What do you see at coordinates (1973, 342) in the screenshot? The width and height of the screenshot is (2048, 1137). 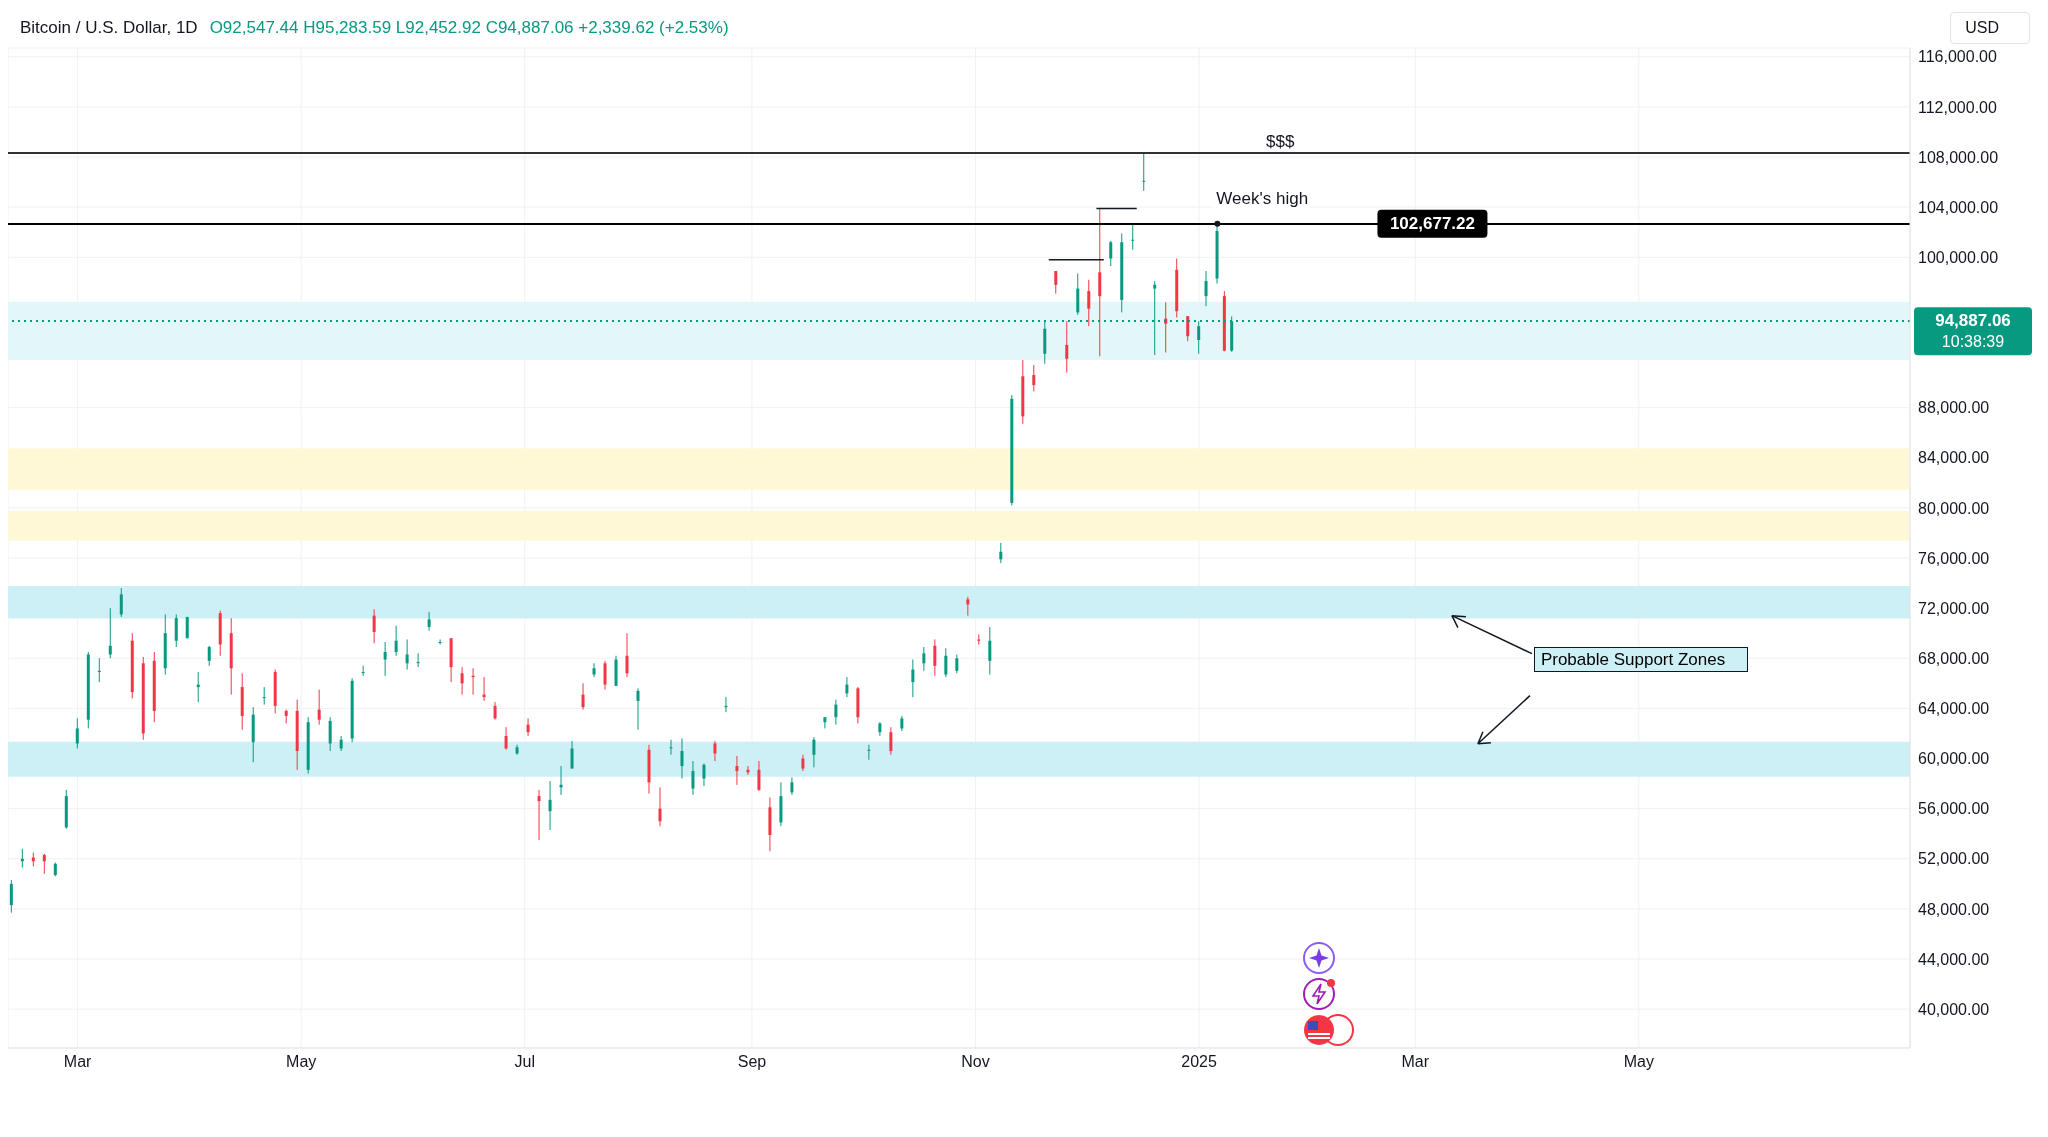 I see `text: 10:38:39` at bounding box center [1973, 342].